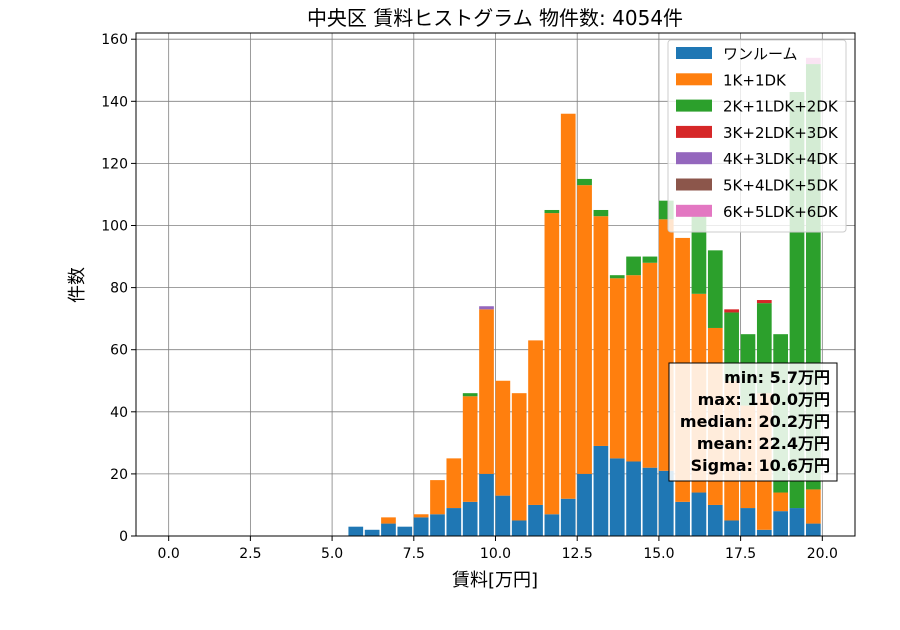  I want to click on x-tick-label: 15.0, so click(658, 554).